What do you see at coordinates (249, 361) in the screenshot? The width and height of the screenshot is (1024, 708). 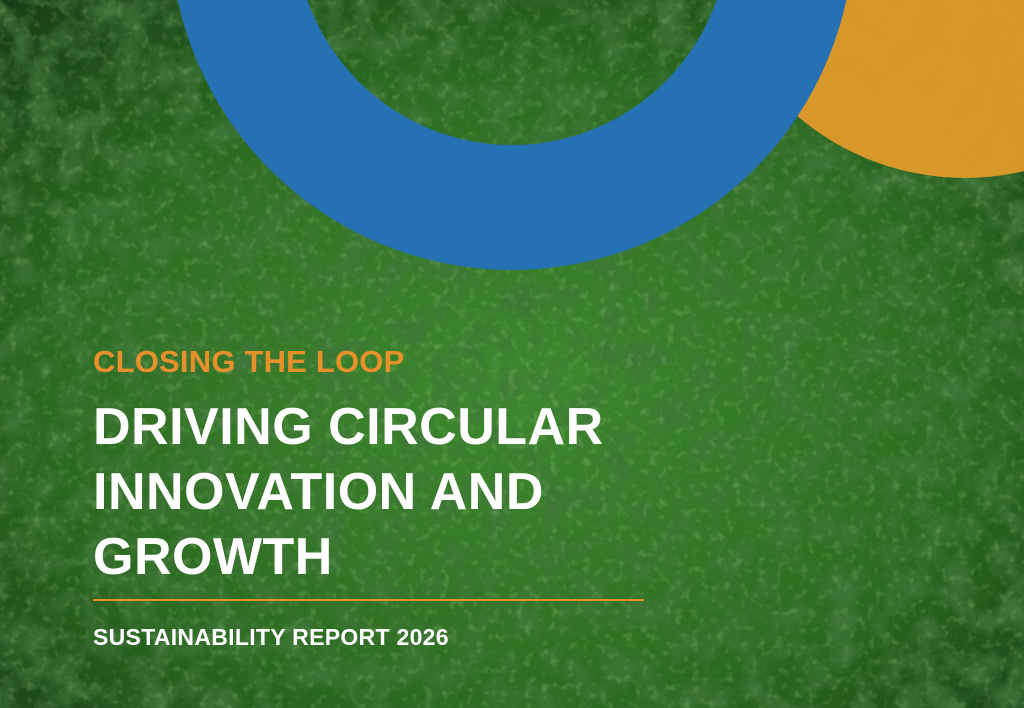 I see `kicker: CLOSING THE LOOP` at bounding box center [249, 361].